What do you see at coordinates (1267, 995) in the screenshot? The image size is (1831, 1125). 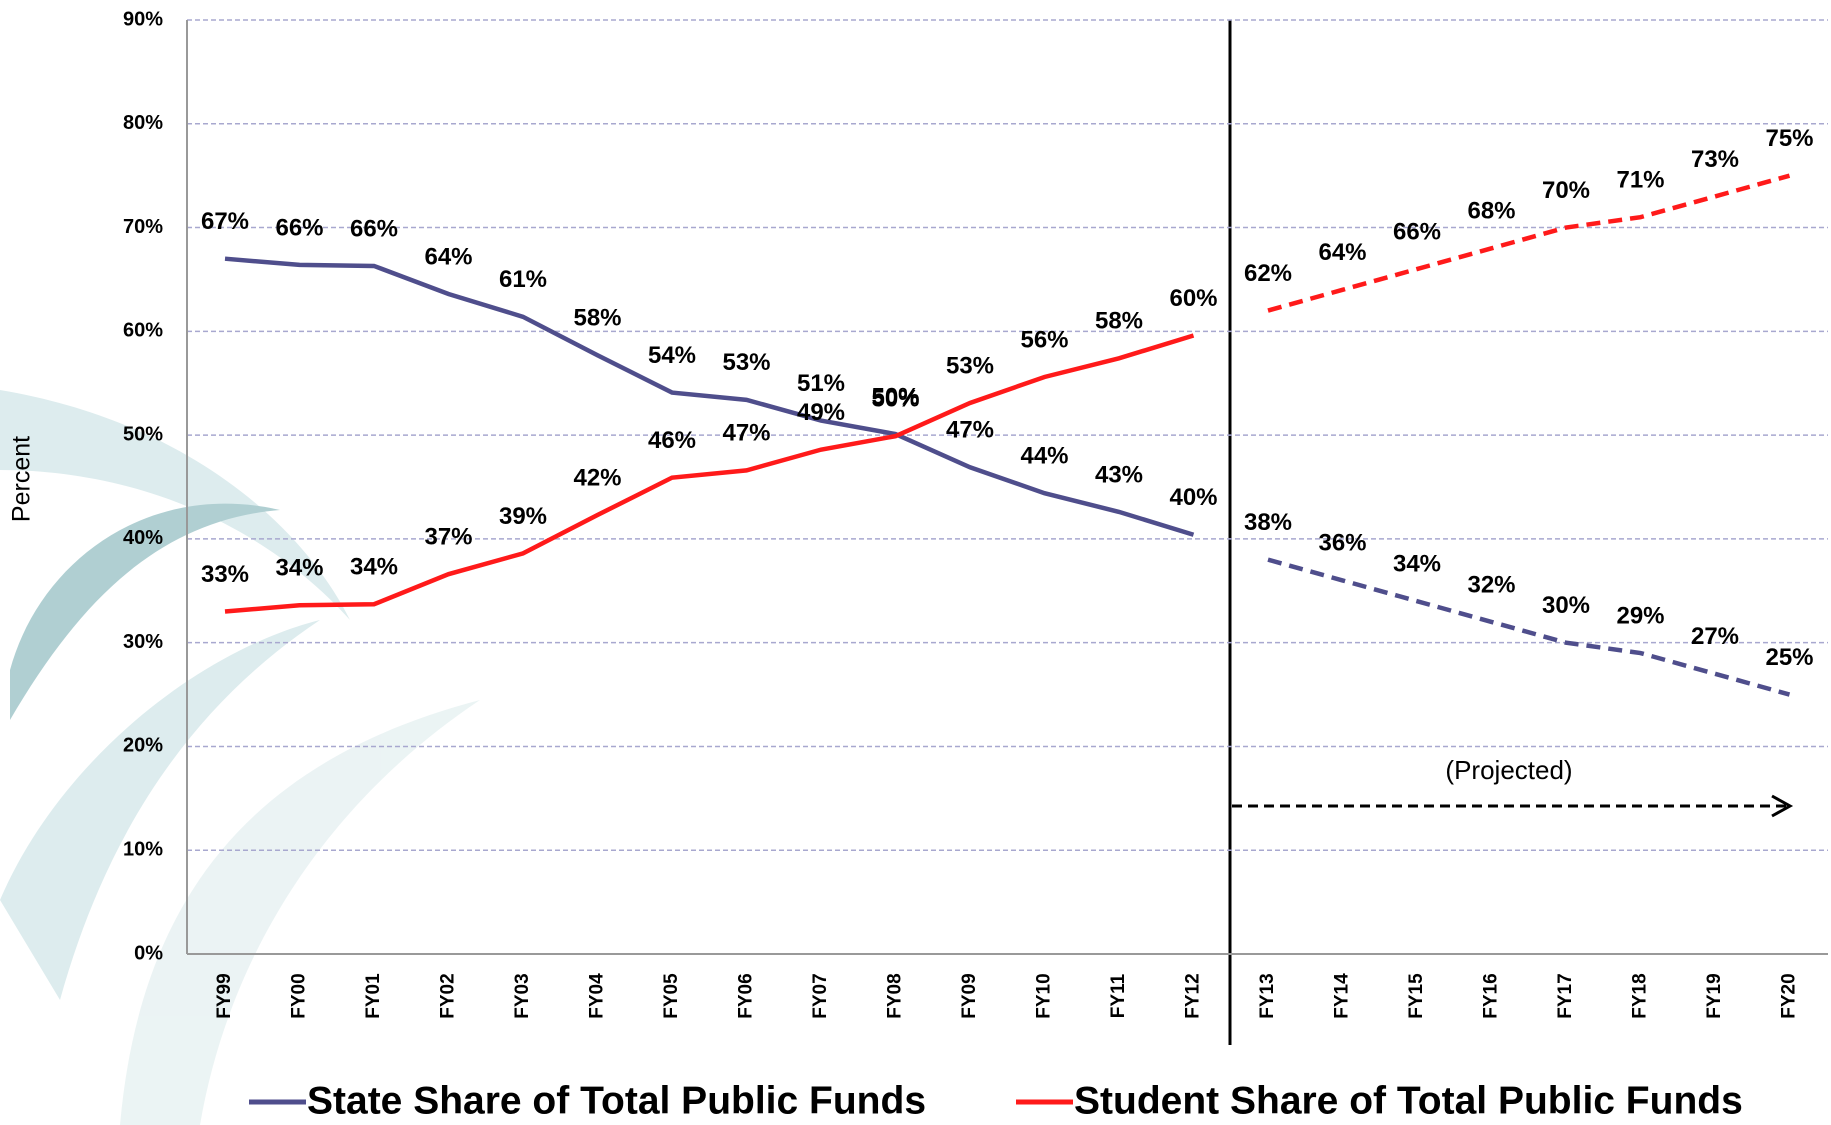 I see `x-tick-label: FY13` at bounding box center [1267, 995].